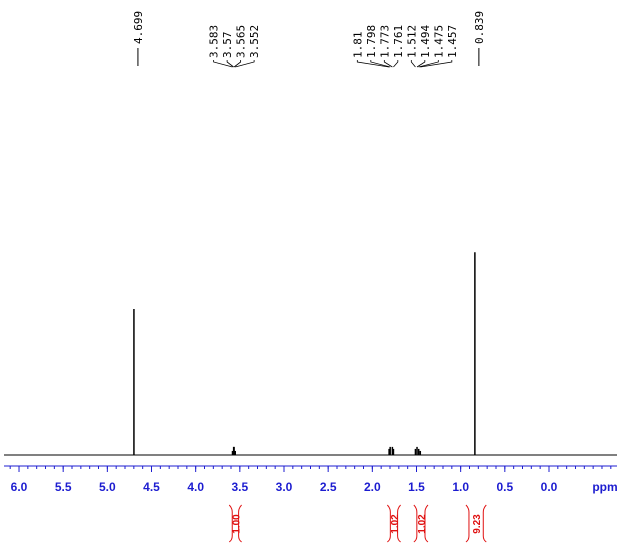  I want to click on peak-label: 4.699, so click(138, 27).